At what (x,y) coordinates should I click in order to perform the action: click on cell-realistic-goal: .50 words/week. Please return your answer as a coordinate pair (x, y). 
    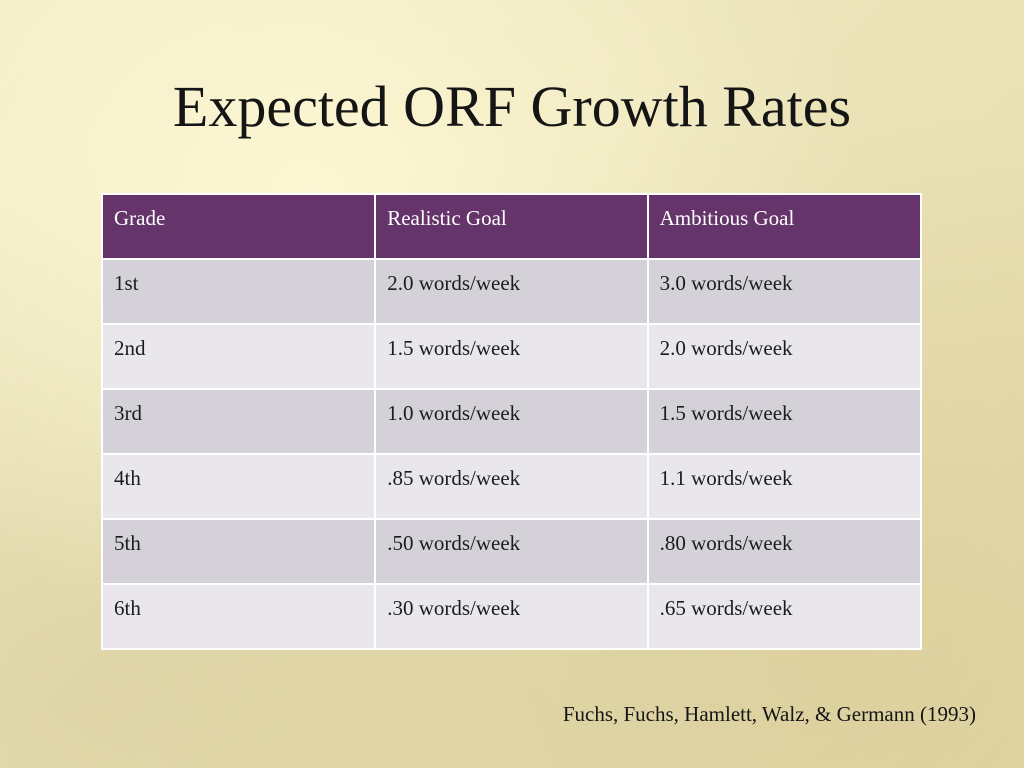
    Looking at the image, I should click on (511, 551).